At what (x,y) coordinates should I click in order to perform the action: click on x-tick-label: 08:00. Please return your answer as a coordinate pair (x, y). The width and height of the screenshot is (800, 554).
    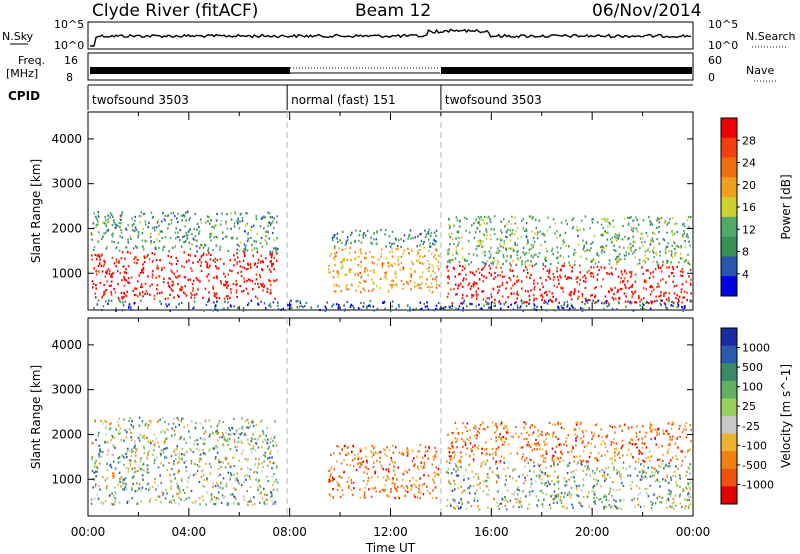
    Looking at the image, I should click on (289, 532).